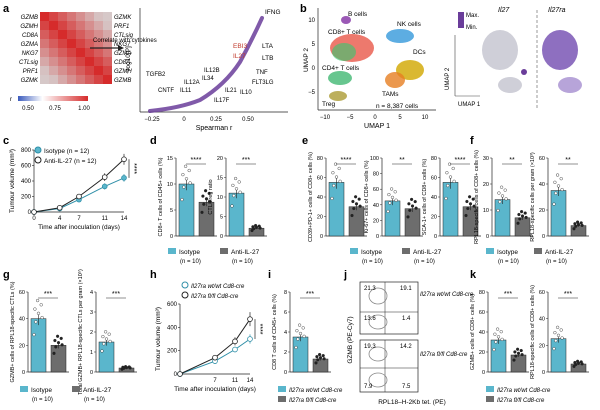  I want to click on volcano-ylabel: −log10[P], so click(128, 60).